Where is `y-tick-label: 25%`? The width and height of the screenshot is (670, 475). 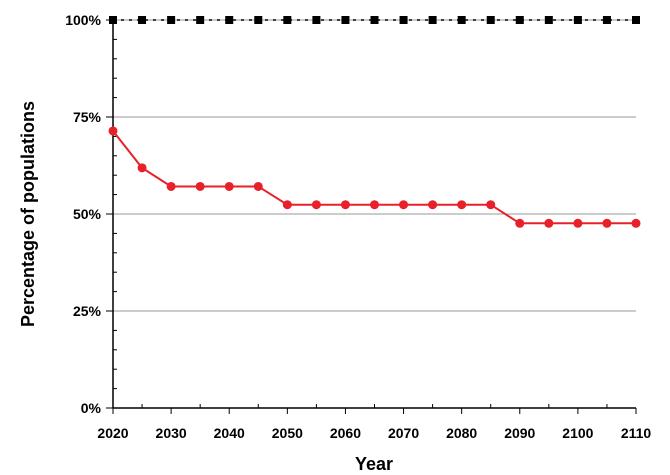
y-tick-label: 25% is located at coordinates (87, 311).